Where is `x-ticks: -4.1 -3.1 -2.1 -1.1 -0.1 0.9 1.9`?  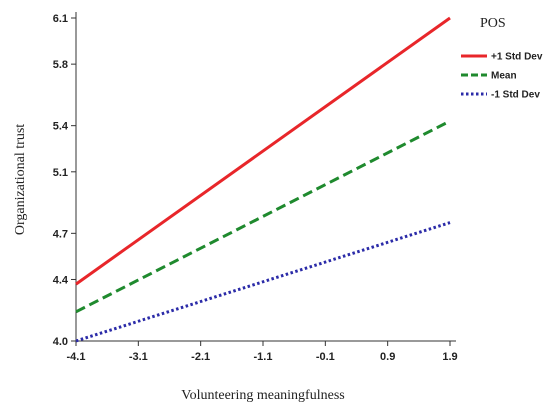 x-ticks: -4.1 -3.1 -2.1 -1.1 -0.1 0.9 1.9 is located at coordinates (262, 352).